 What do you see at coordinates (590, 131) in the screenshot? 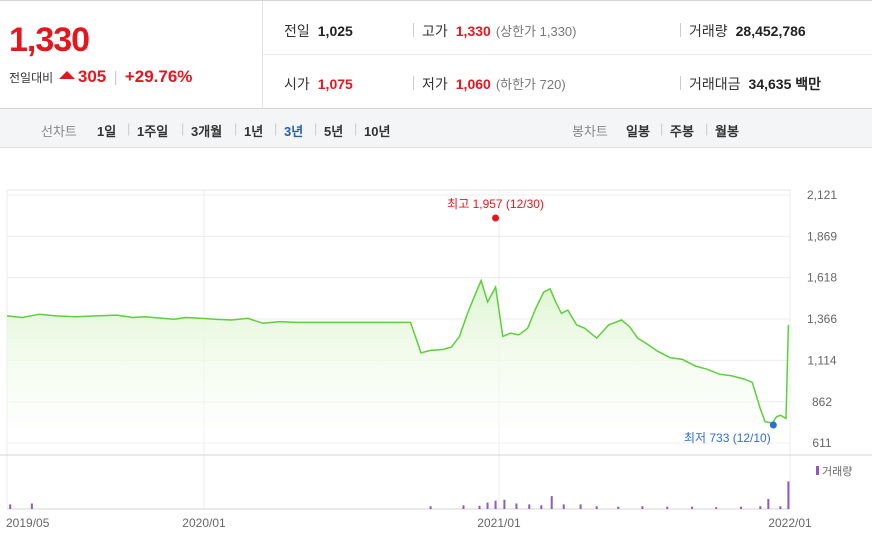
I see `candle-chart-label: 봉차트` at bounding box center [590, 131].